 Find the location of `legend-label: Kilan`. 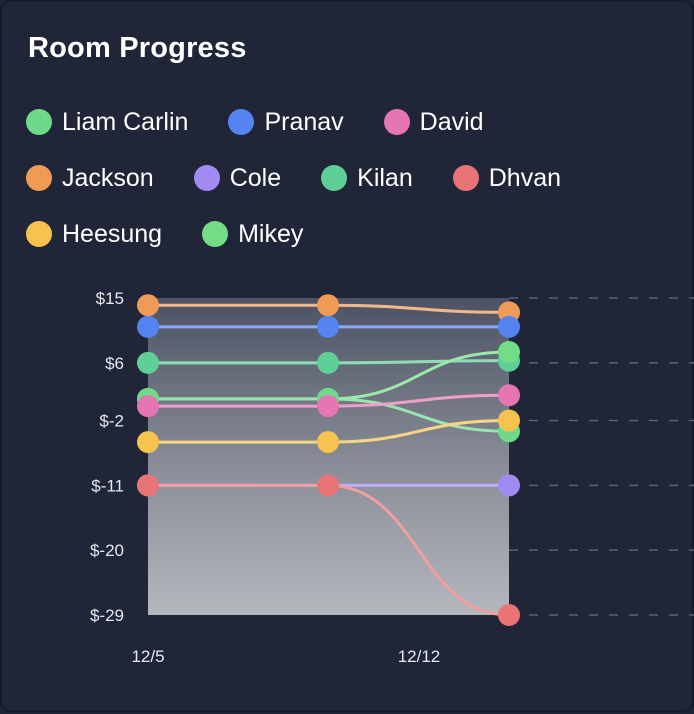

legend-label: Kilan is located at coordinates (385, 177).